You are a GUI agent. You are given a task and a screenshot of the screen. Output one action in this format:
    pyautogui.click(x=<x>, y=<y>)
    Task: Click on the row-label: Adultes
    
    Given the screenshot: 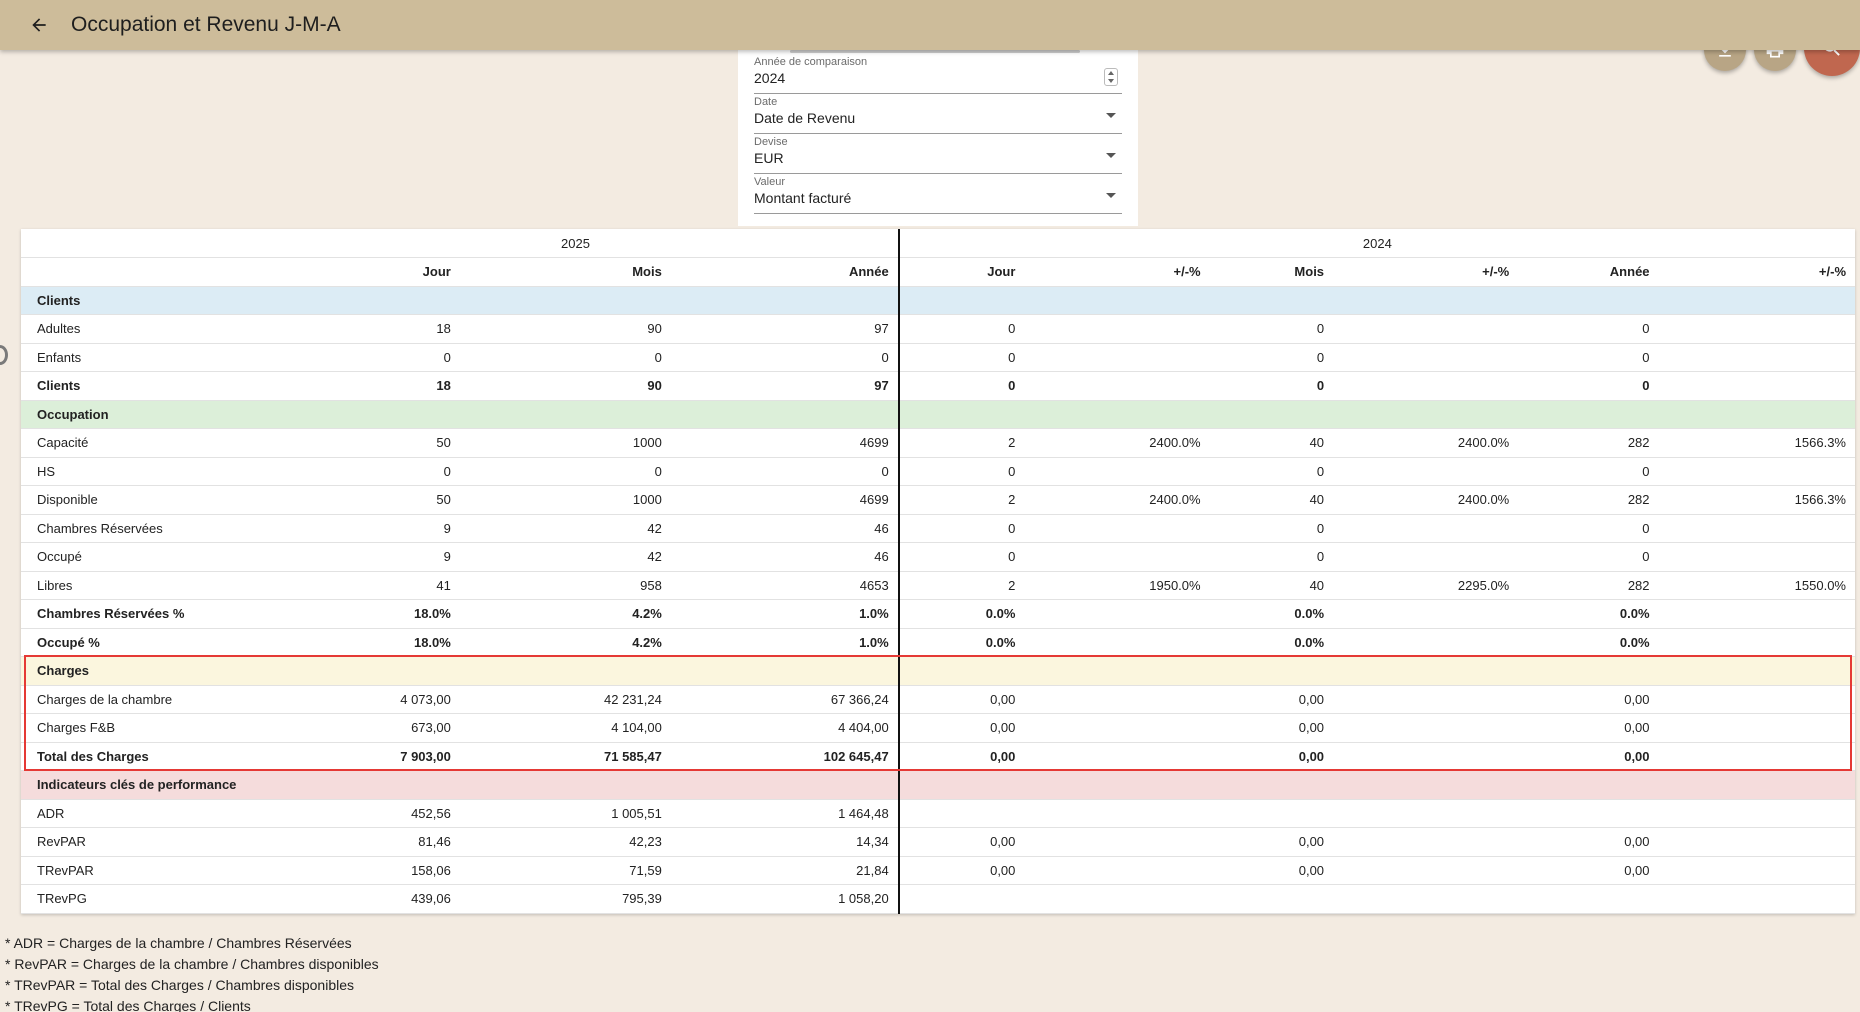 What is the action you would take?
    pyautogui.click(x=137, y=329)
    